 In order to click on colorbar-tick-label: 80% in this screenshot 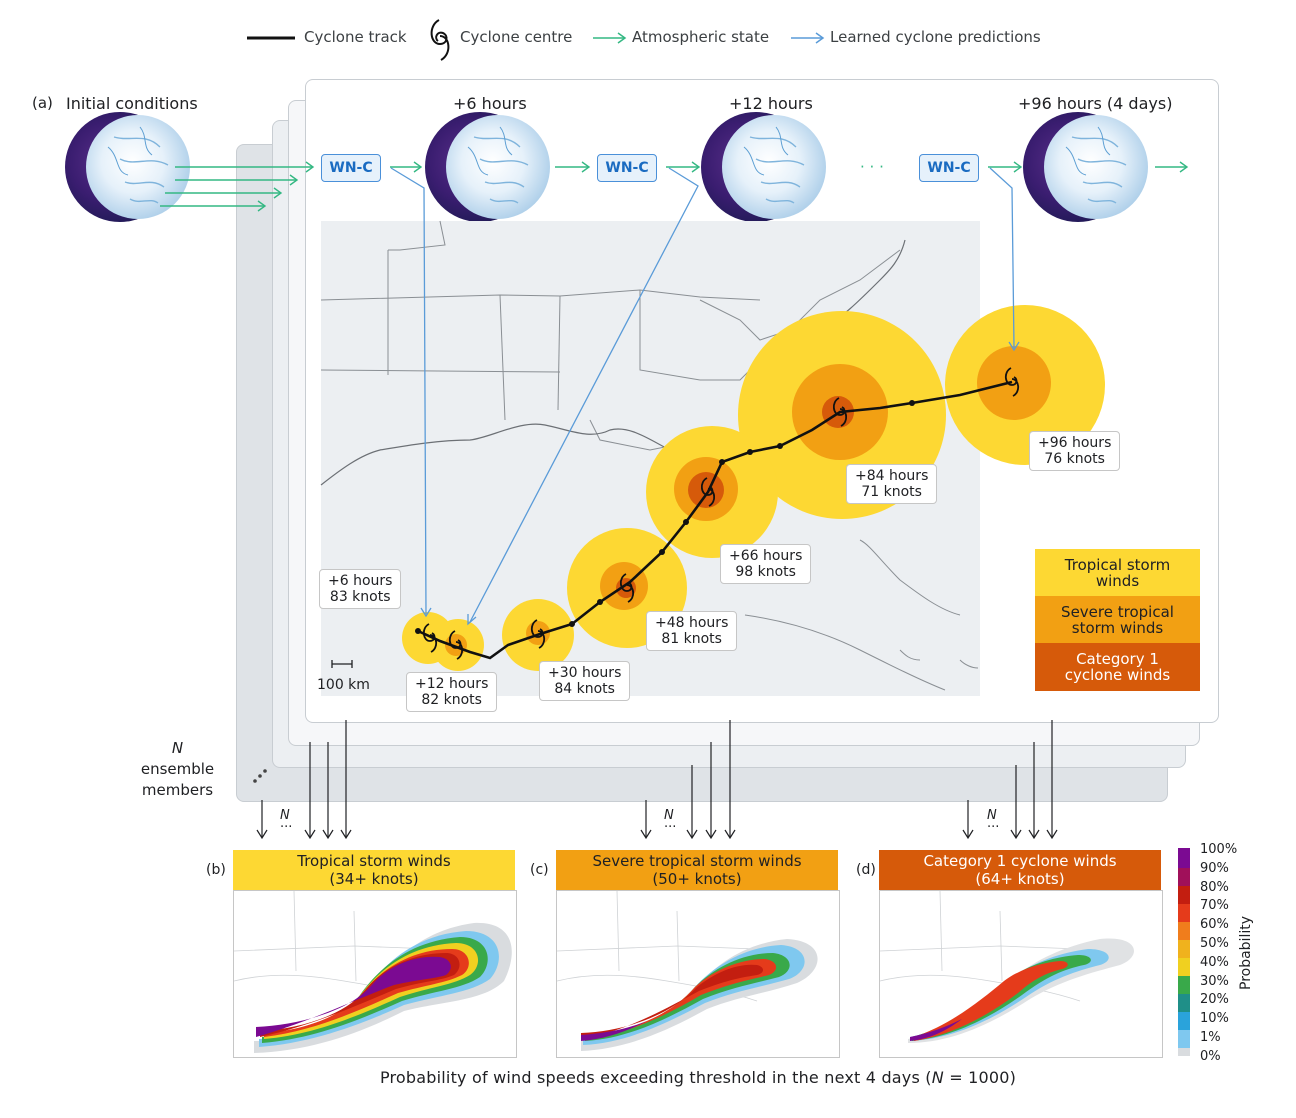, I will do `click(1214, 887)`.